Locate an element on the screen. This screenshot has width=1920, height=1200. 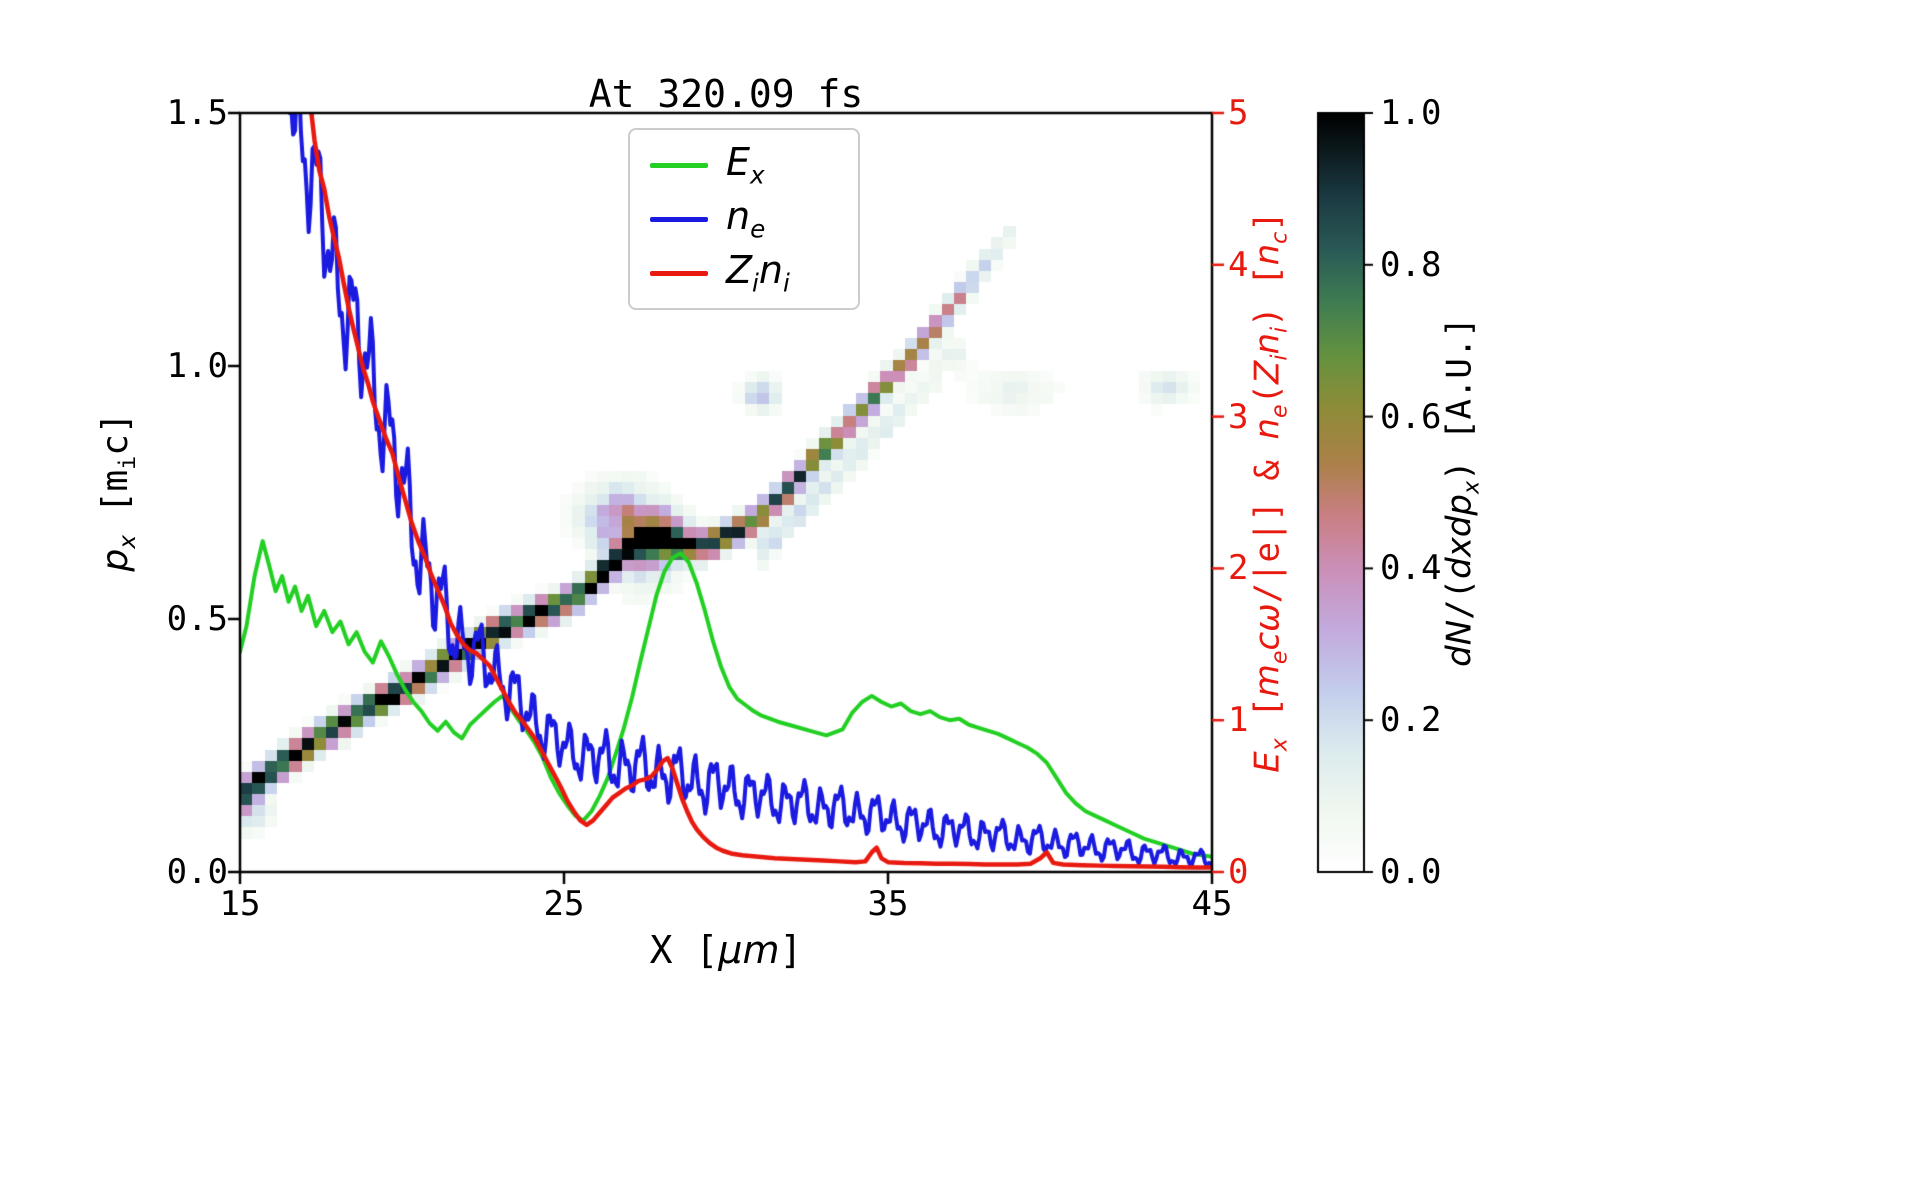
legend-label-ex: Ex is located at coordinates (745, 165).